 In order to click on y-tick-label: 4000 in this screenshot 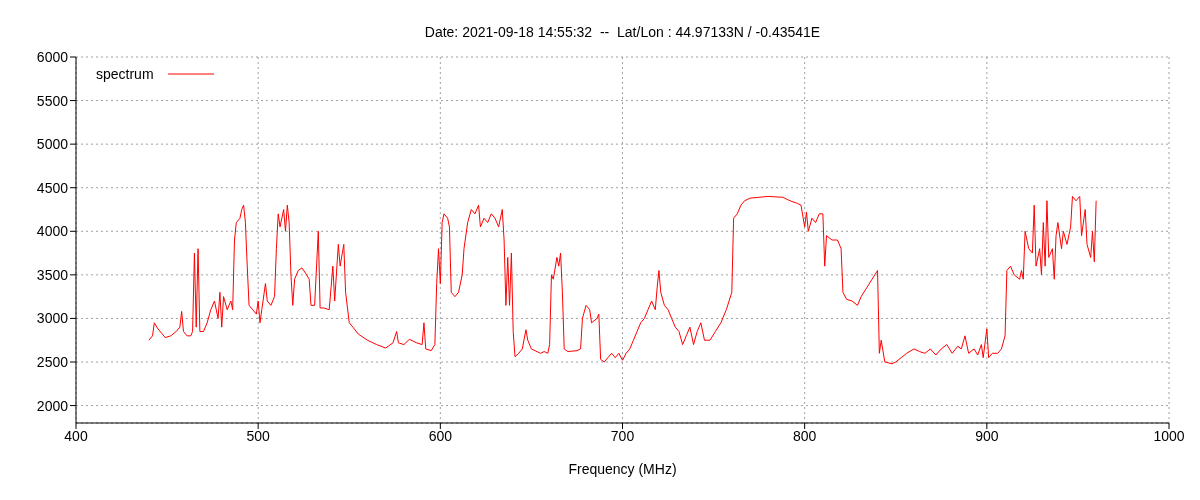, I will do `click(52, 231)`.